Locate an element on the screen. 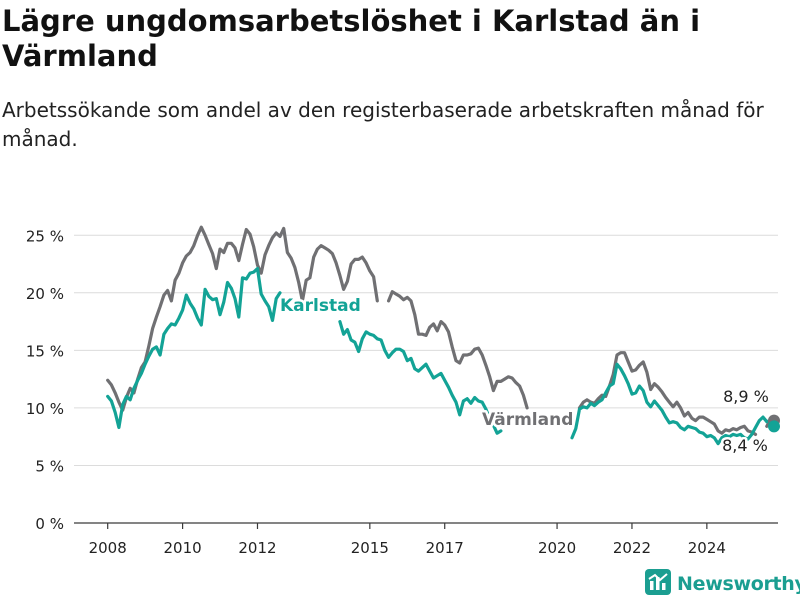  y-tick-label: 20 % is located at coordinates (45, 294).